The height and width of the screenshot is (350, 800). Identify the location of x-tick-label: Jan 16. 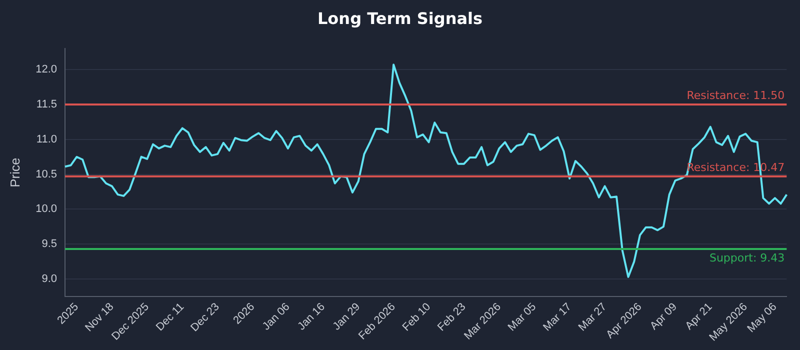
(312, 316).